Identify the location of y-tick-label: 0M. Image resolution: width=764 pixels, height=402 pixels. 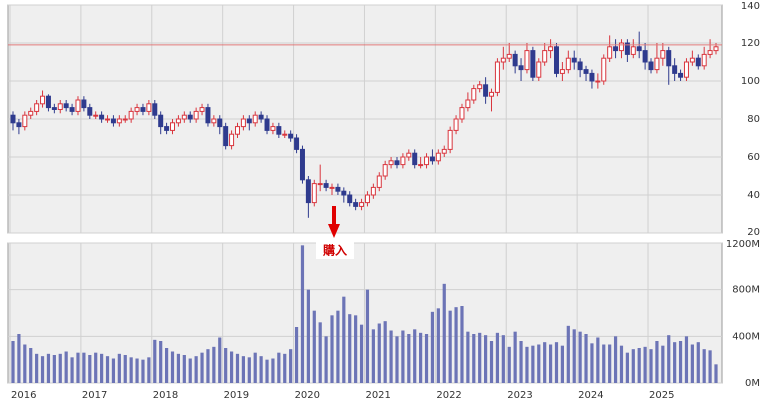
(752, 383).